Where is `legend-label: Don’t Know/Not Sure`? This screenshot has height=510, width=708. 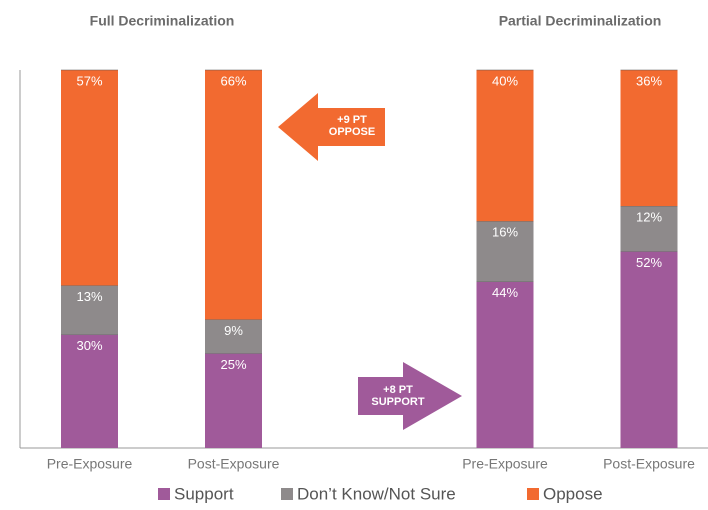 legend-label: Don’t Know/Not Sure is located at coordinates (376, 493).